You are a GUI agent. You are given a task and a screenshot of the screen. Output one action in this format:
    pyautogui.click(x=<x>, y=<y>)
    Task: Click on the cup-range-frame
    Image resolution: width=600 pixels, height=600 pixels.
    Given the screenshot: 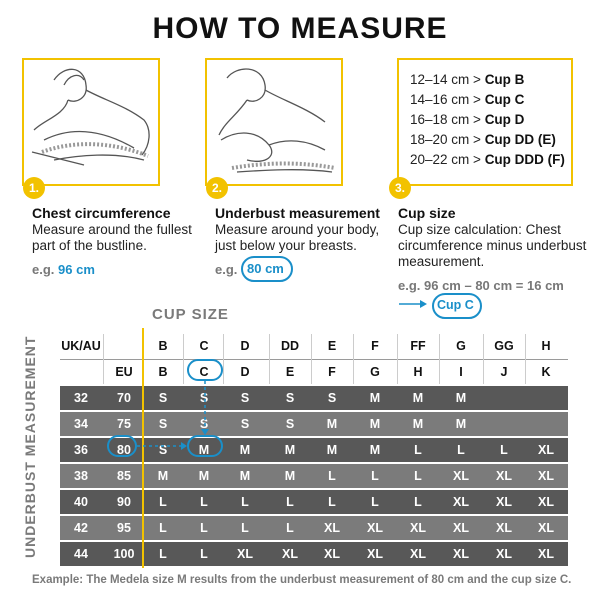 What is the action you would take?
    pyautogui.click(x=485, y=122)
    